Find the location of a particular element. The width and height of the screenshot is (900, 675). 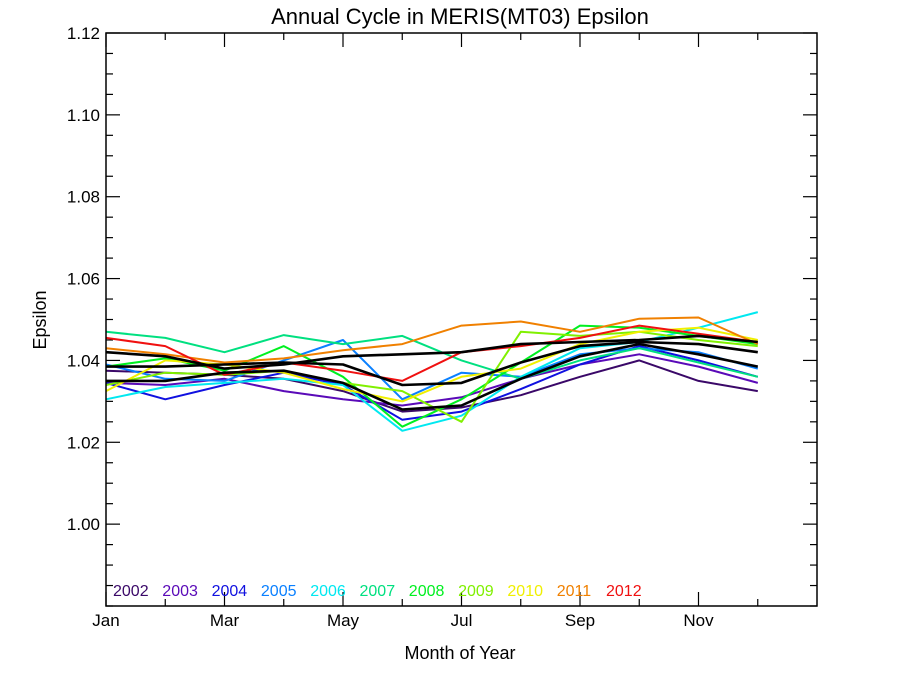

series-line-2005 is located at coordinates (432, 370).